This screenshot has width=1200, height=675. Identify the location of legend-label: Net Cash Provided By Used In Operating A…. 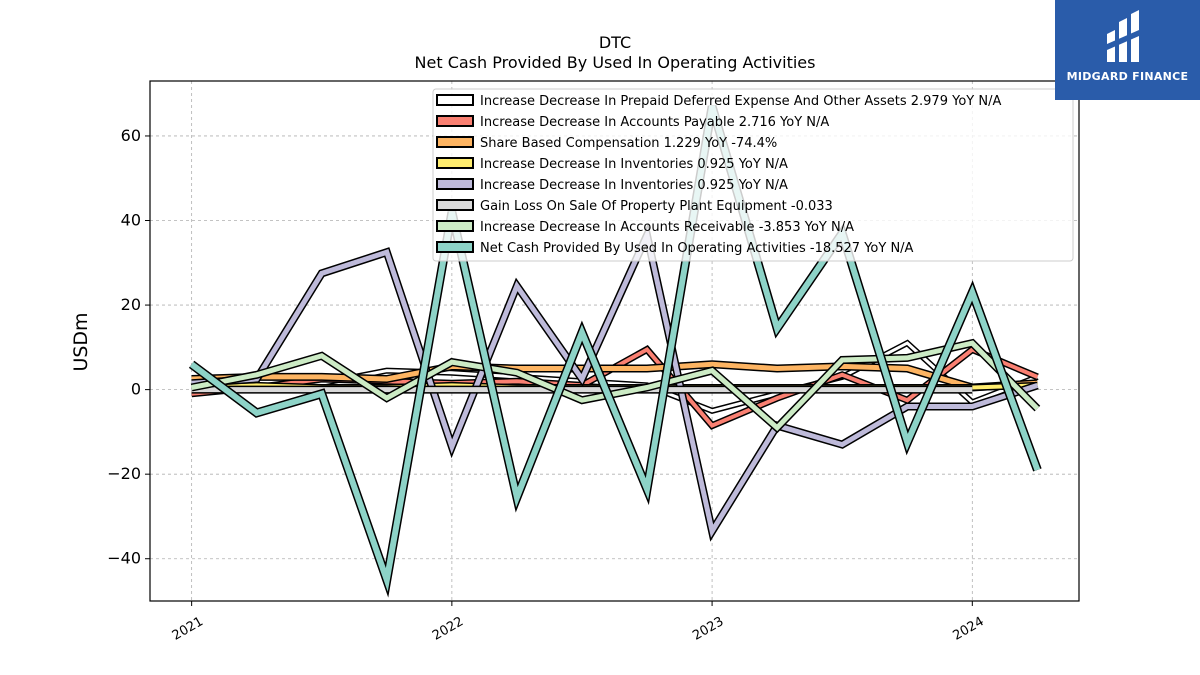
(697, 248).